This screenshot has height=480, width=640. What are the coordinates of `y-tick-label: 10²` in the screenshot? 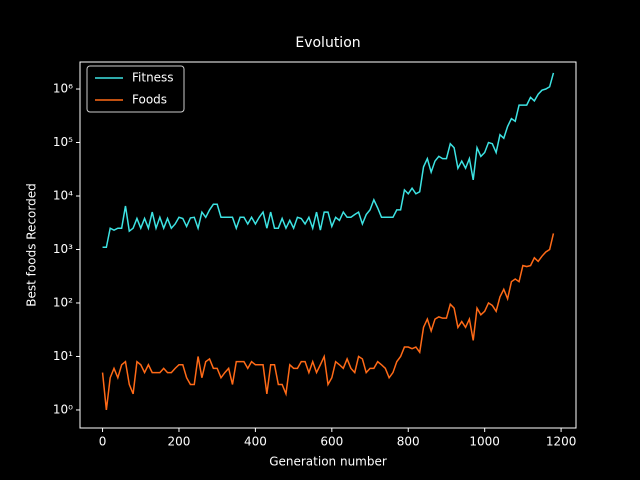 It's located at (63, 302).